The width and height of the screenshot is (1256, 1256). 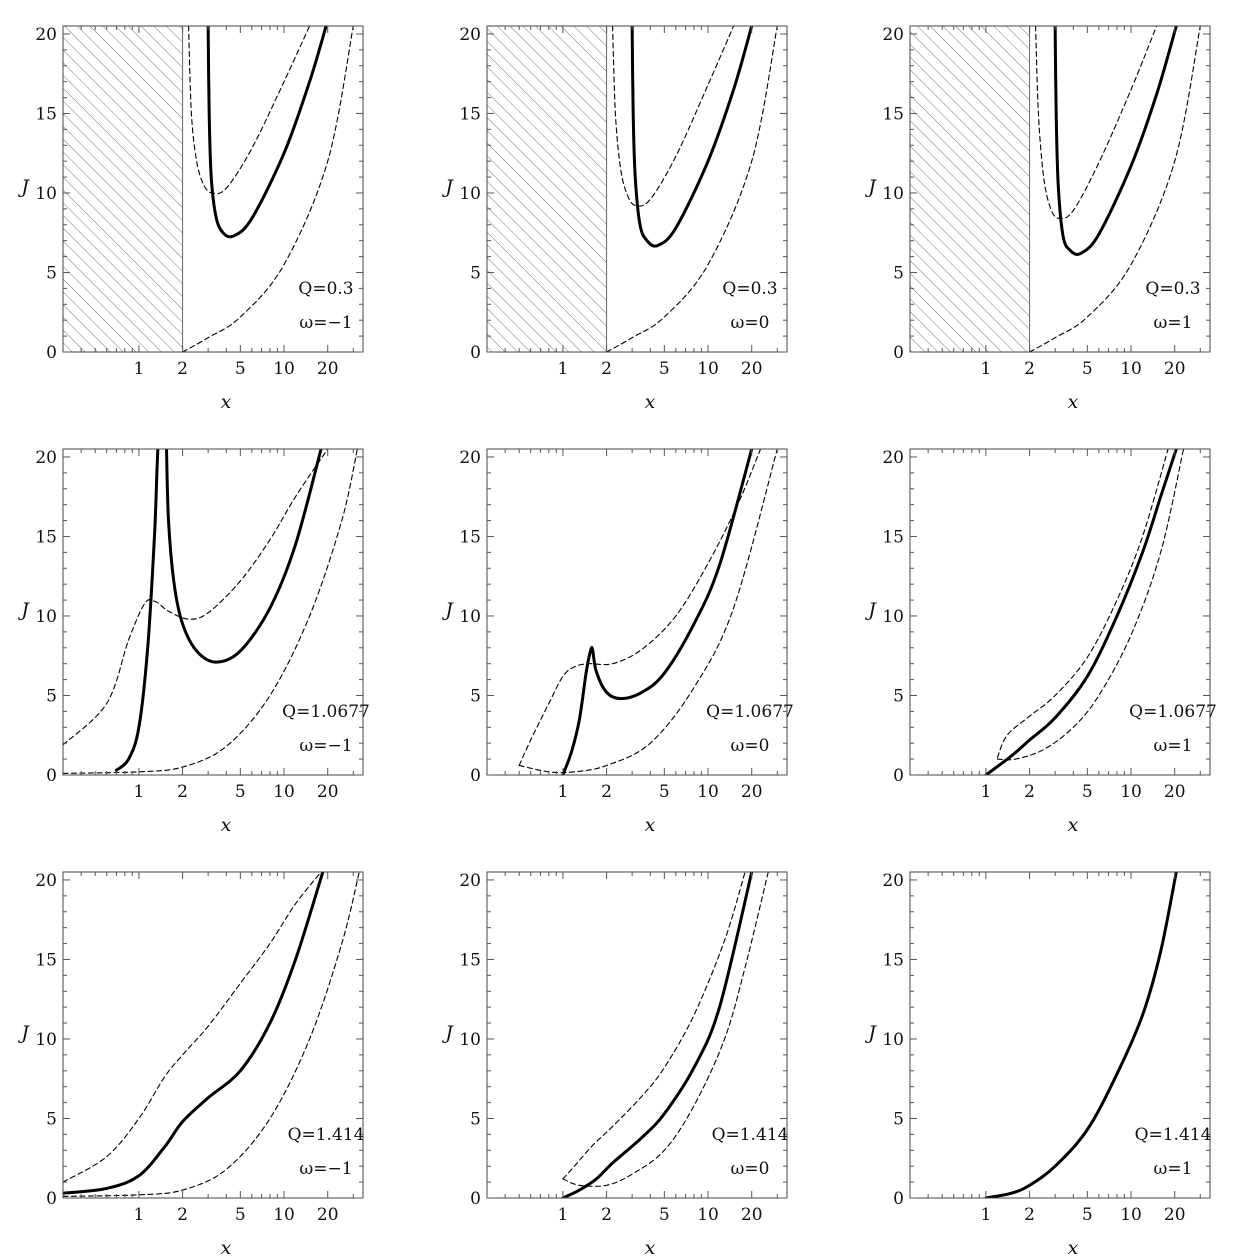 What do you see at coordinates (750, 746) in the screenshot?
I see `annotation-omega: ω=0` at bounding box center [750, 746].